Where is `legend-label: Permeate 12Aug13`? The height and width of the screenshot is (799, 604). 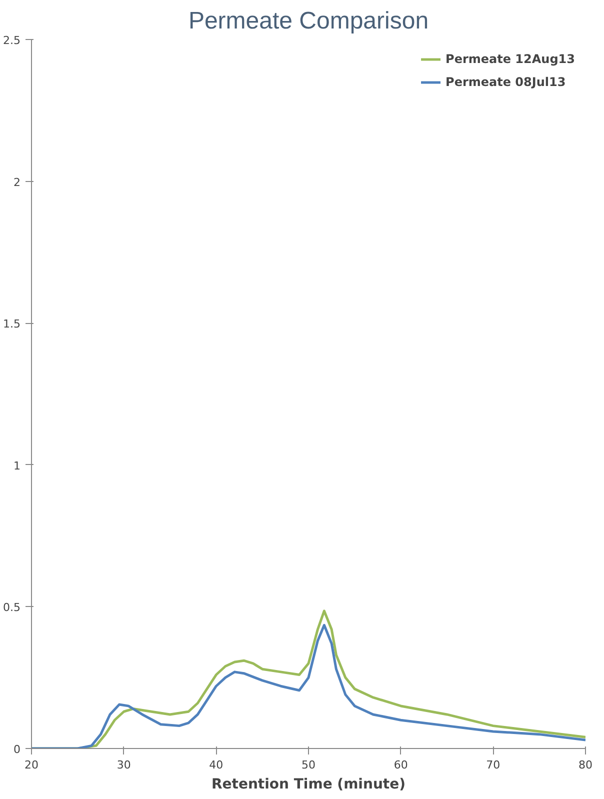
legend-label: Permeate 12Aug13 is located at coordinates (510, 59).